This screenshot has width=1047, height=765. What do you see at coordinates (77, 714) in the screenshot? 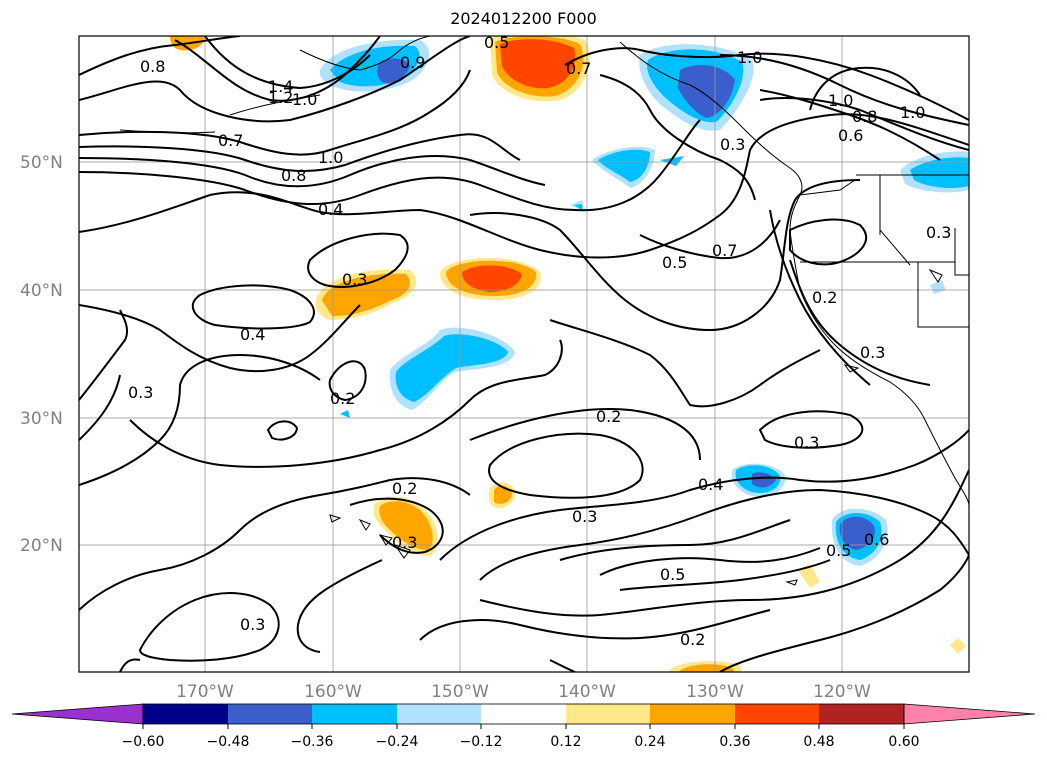
I see `colorbar-extend-left` at bounding box center [77, 714].